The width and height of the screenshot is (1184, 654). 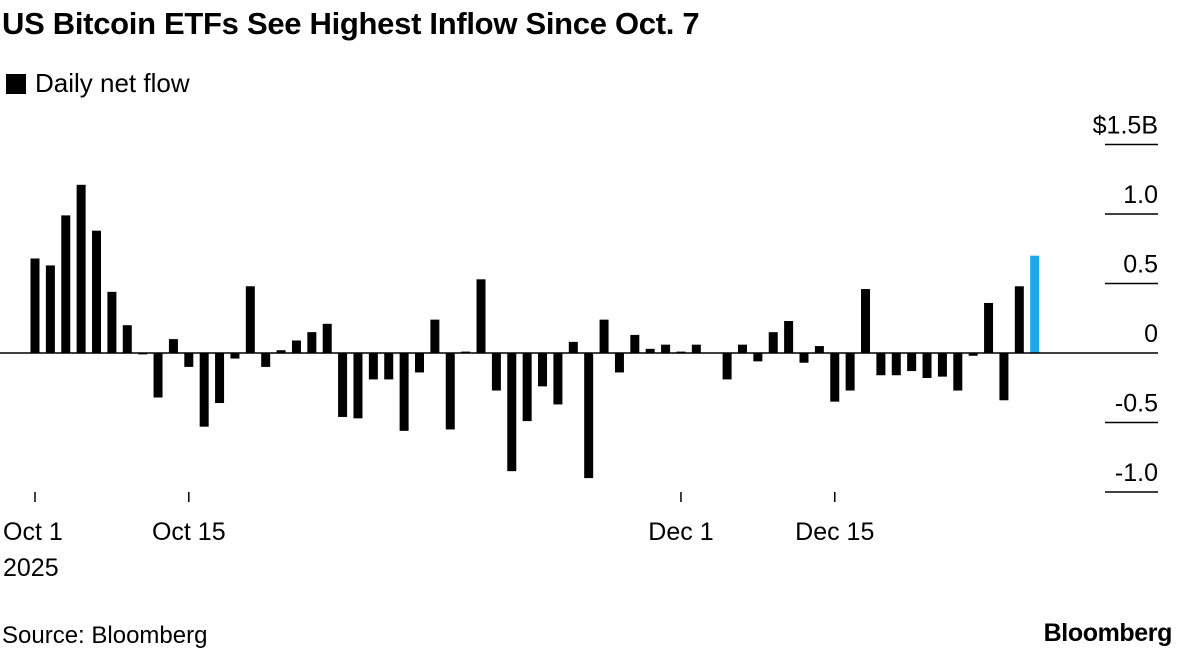 What do you see at coordinates (33, 532) in the screenshot?
I see `x-tick-label: Oct 1` at bounding box center [33, 532].